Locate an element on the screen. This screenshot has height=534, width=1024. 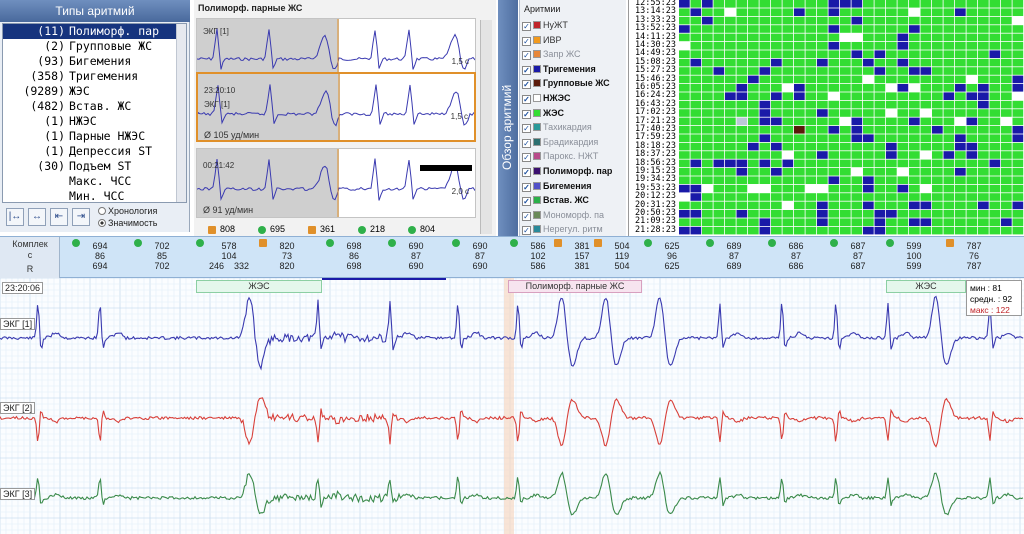
legend-item: ✓ Тахикардия is located at coordinates (574, 127).